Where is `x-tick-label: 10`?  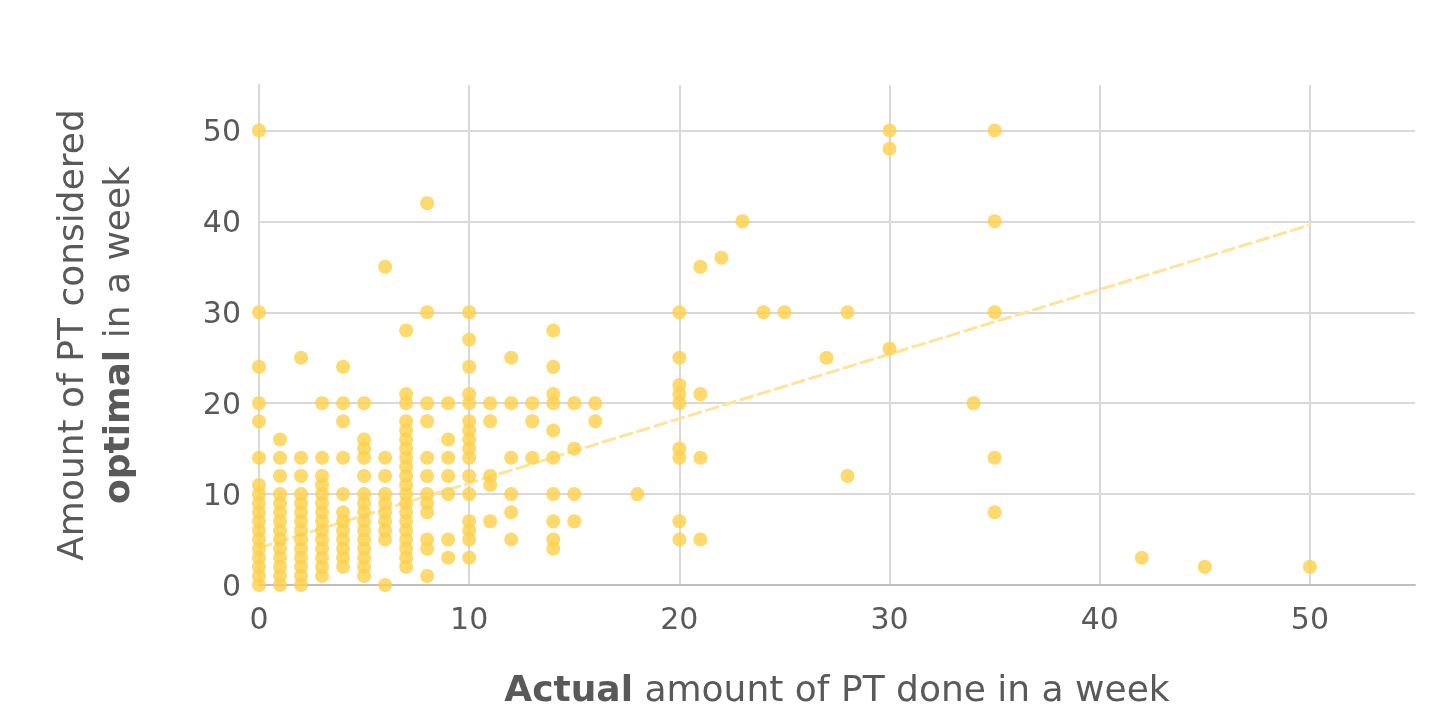 x-tick-label: 10 is located at coordinates (469, 618).